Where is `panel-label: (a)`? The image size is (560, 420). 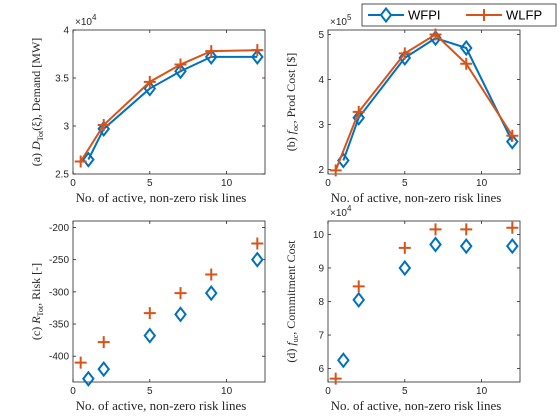 panel-label: (a) is located at coordinates (36, 158).